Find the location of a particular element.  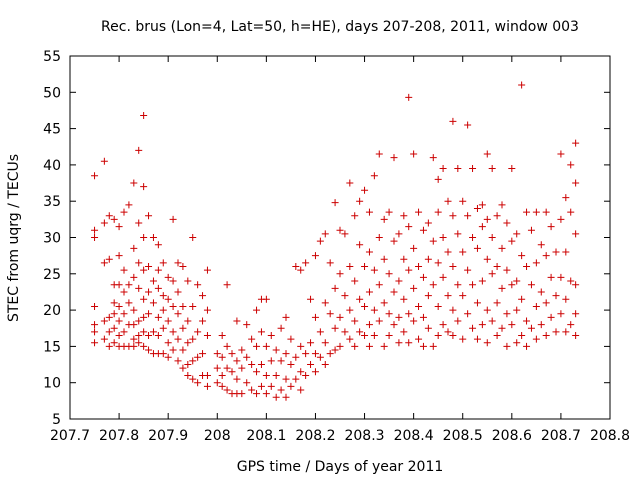

x-tick-label: 207.9 is located at coordinates (168, 436).